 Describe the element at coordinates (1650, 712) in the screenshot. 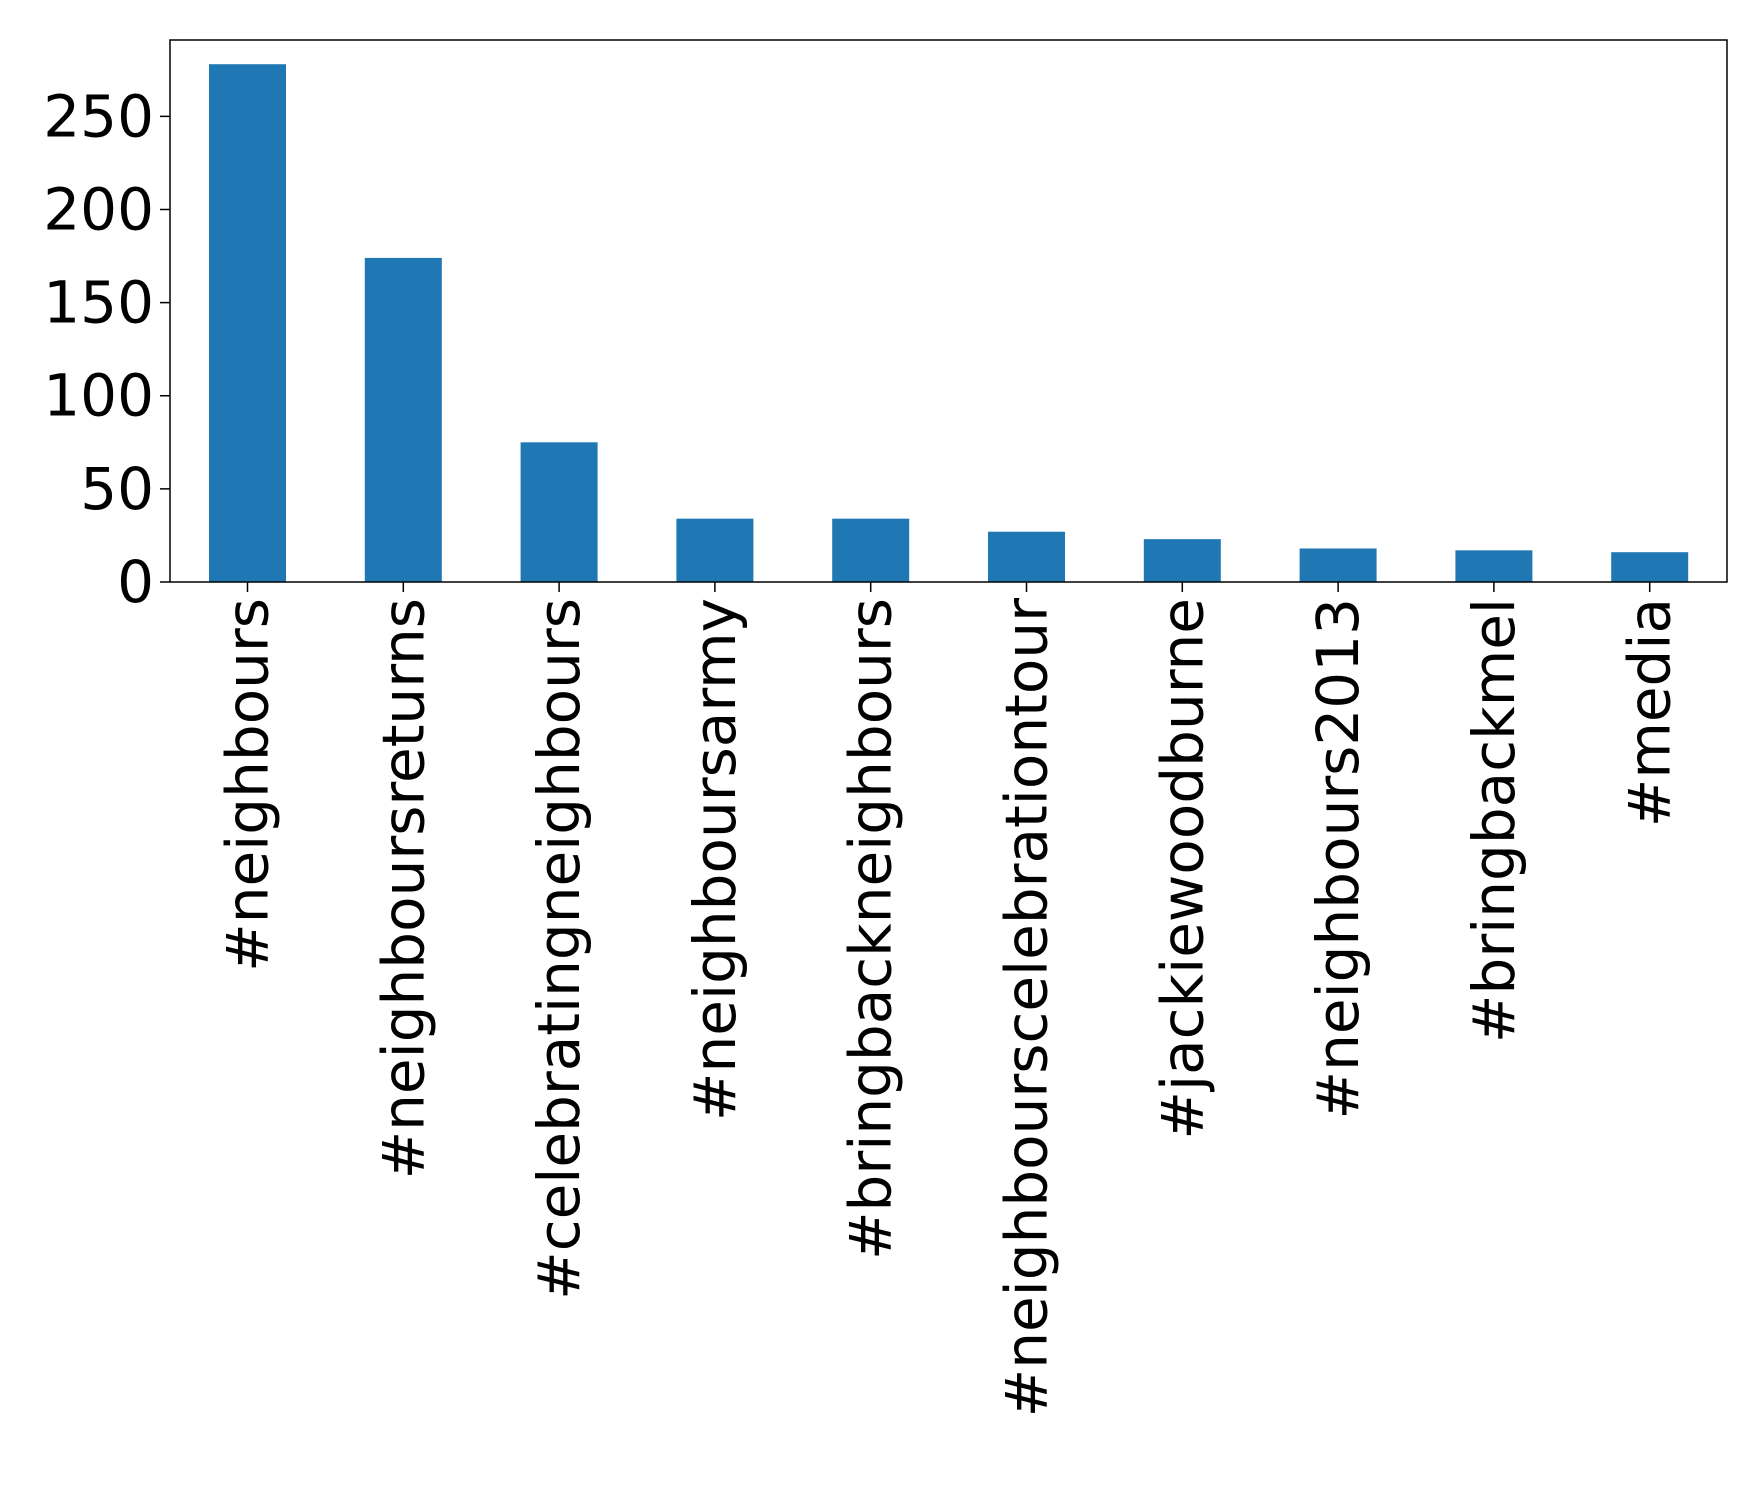

I see `x-tick-label: #media` at that location.